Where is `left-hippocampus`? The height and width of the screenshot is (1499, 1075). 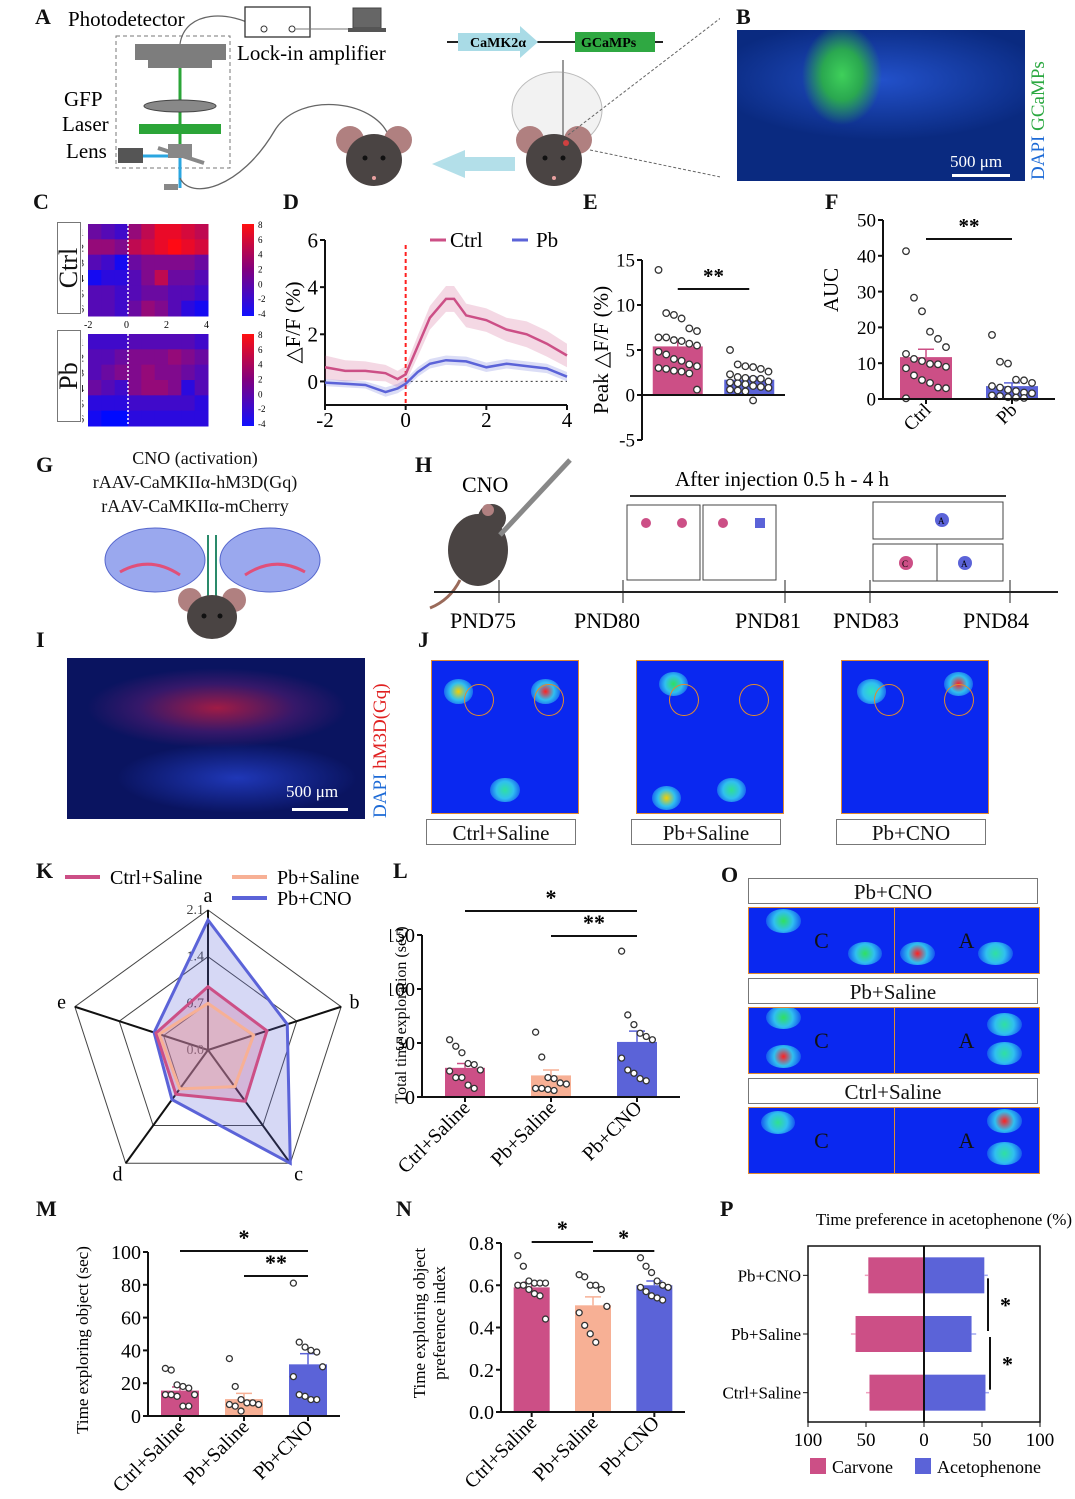
left-hippocampus is located at coordinates (155, 560).